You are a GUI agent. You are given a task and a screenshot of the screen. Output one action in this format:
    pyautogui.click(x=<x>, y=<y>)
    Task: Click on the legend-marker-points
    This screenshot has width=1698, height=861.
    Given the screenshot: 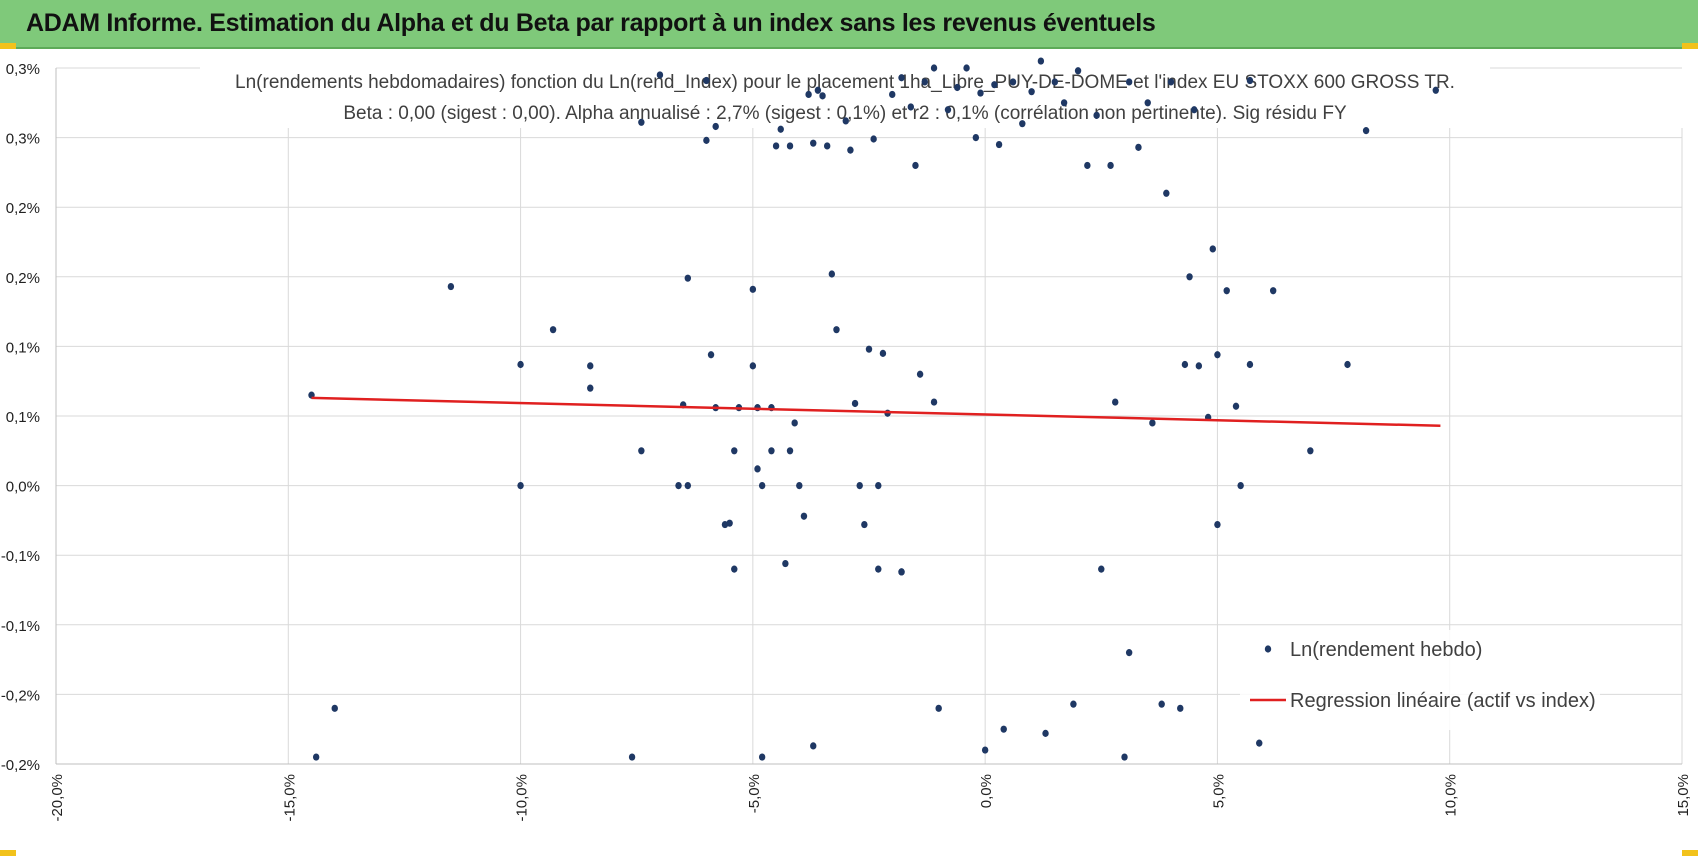 What is the action you would take?
    pyautogui.click(x=1268, y=649)
    